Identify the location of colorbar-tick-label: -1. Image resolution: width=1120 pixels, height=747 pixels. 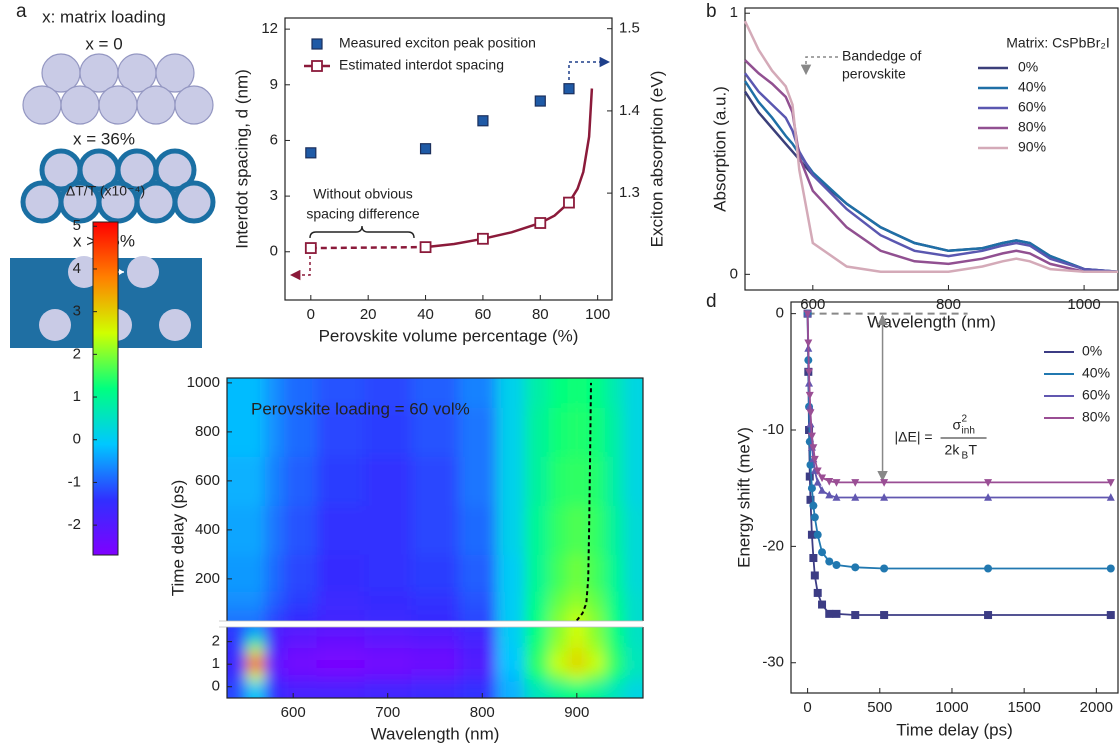
(74, 481).